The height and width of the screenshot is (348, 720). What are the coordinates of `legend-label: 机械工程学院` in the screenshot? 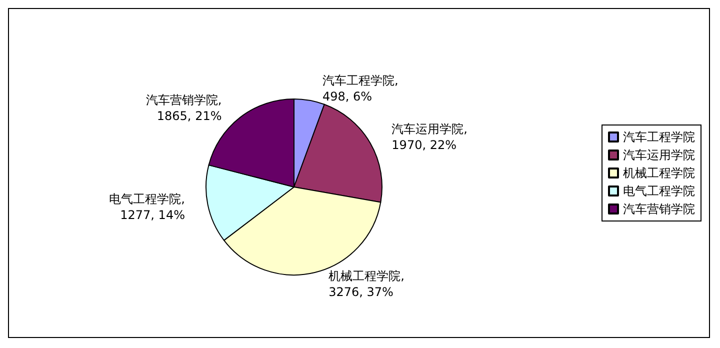 It's located at (659, 173).